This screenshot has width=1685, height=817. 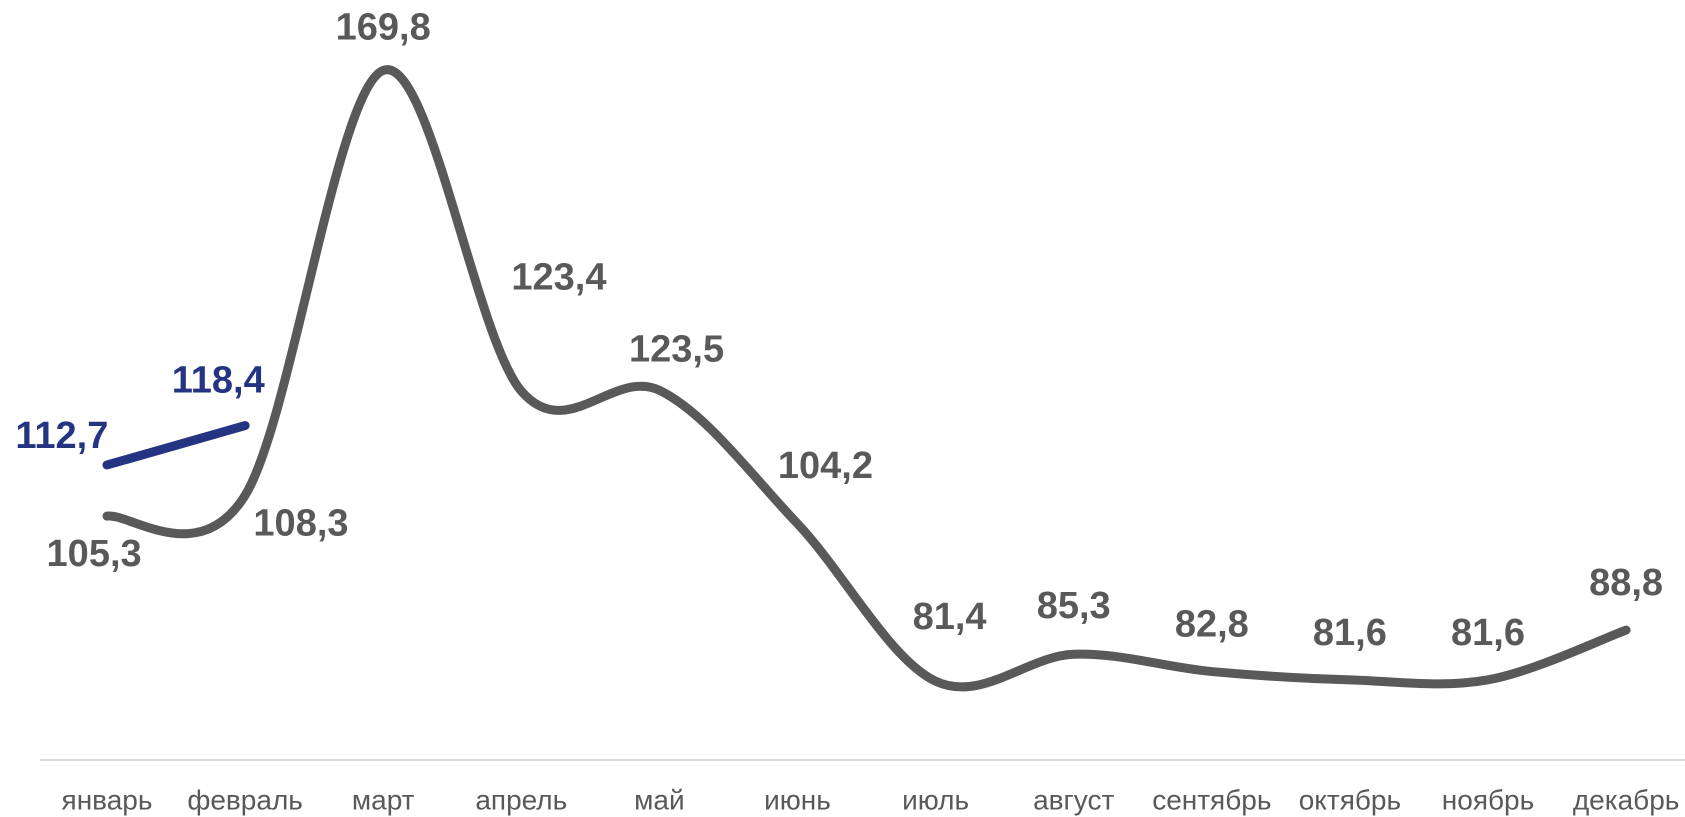 I want to click on value-label: 112,7, so click(x=61, y=436).